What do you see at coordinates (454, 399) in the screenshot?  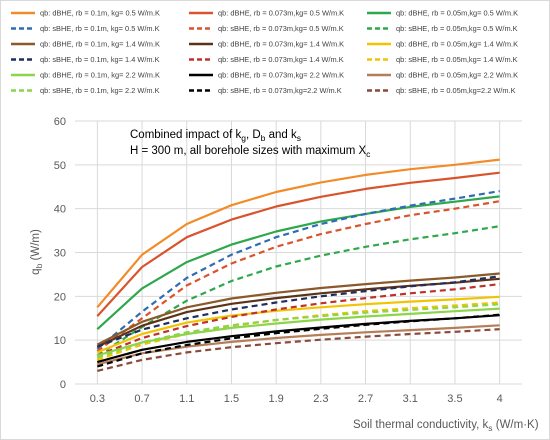 I see `x-tick-label: 3.5` at bounding box center [454, 399].